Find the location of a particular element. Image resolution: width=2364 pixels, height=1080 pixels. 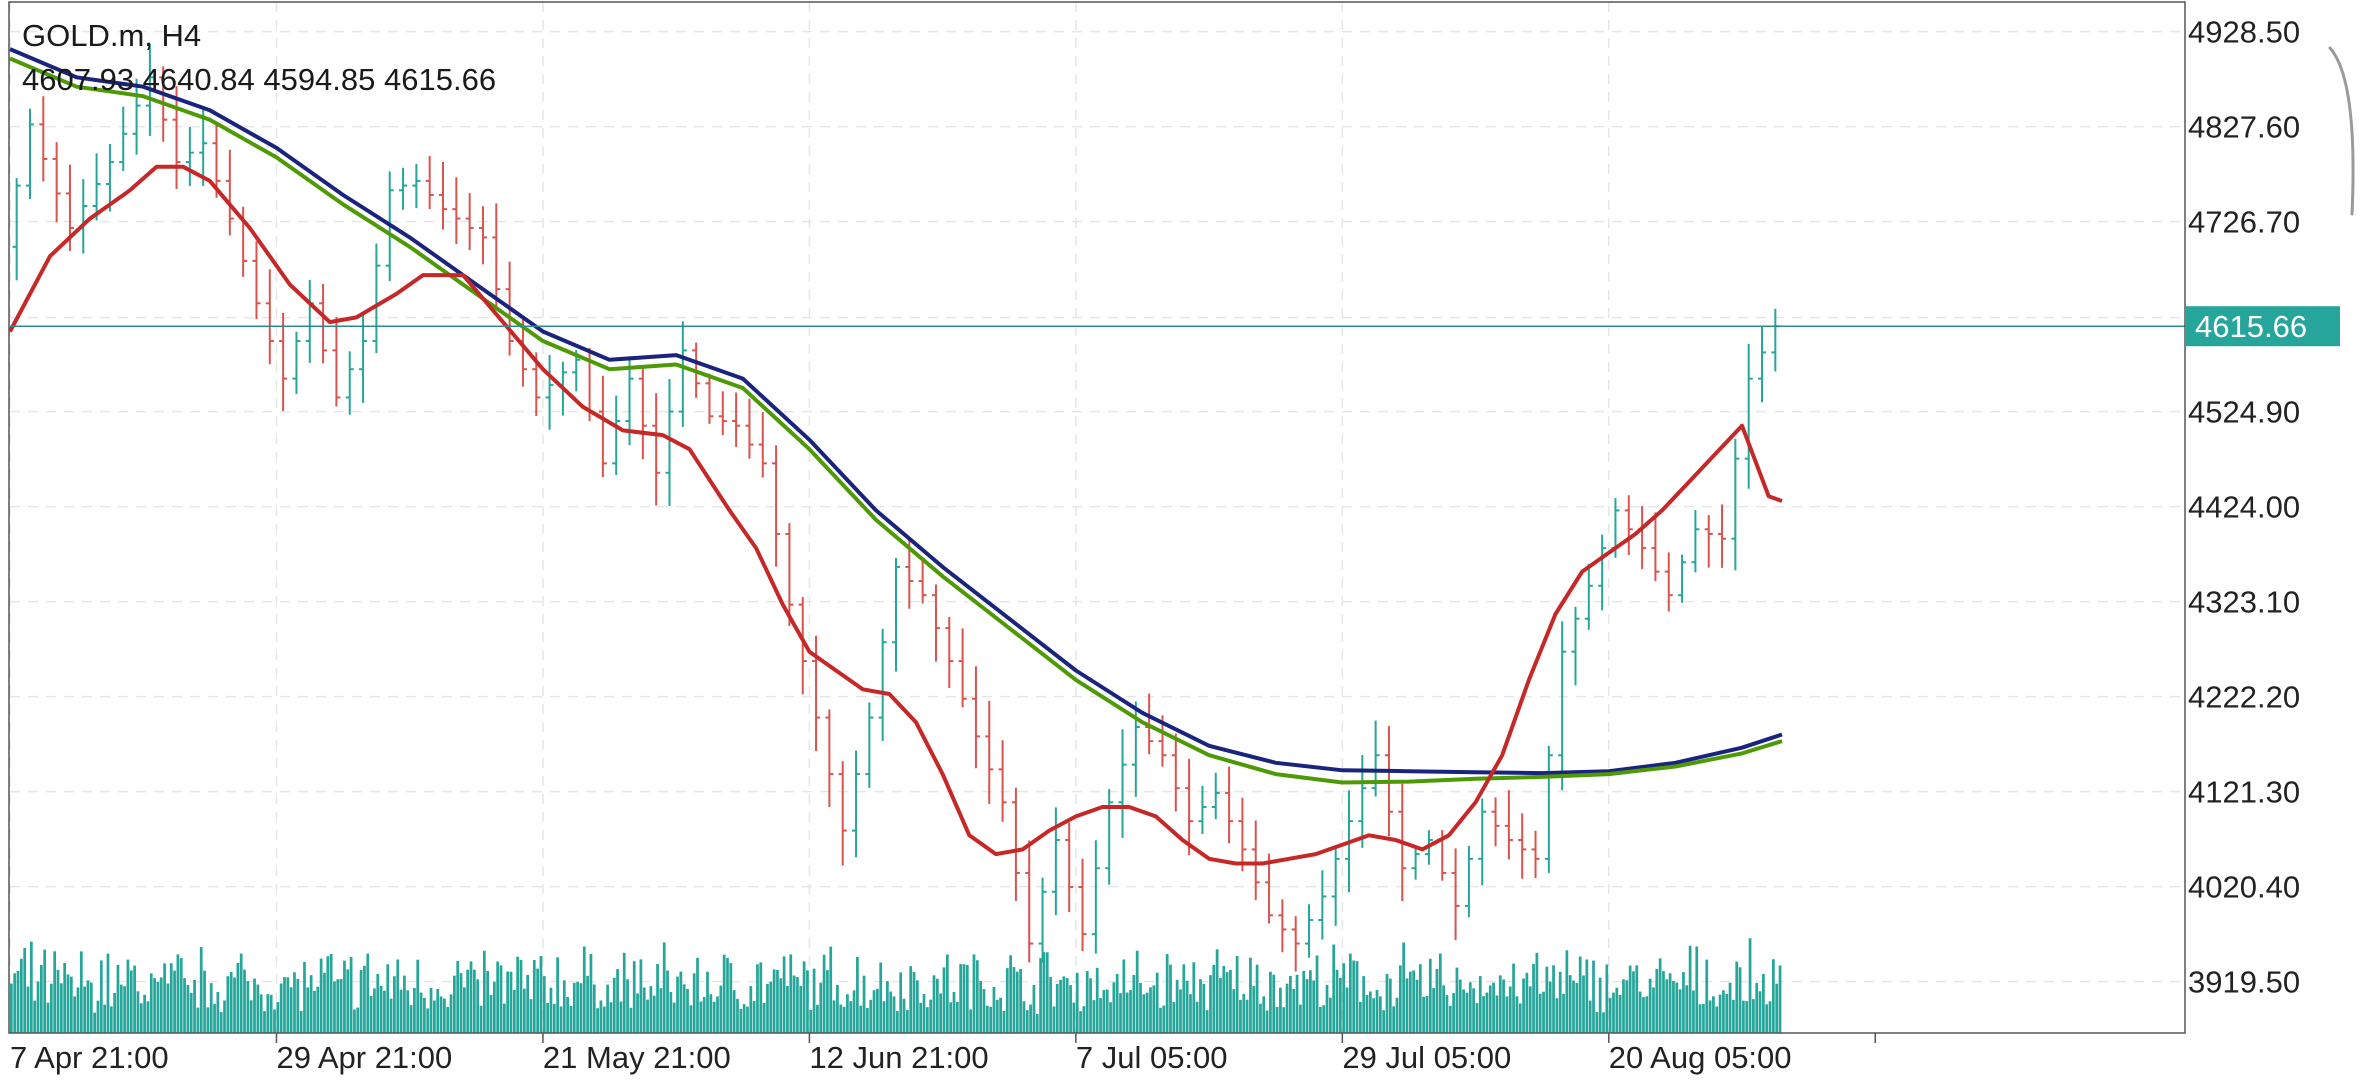

price-tick-label: 4827.60 is located at coordinates (2244, 127).